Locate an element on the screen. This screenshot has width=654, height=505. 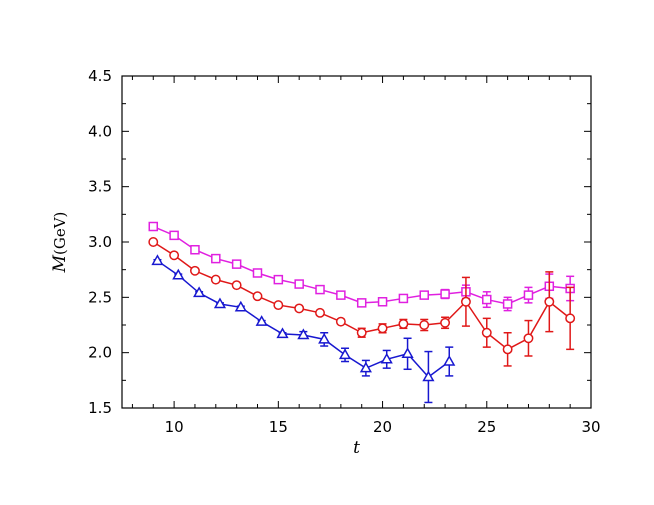
y-tick-label: 3.5 is located at coordinates (100, 187).